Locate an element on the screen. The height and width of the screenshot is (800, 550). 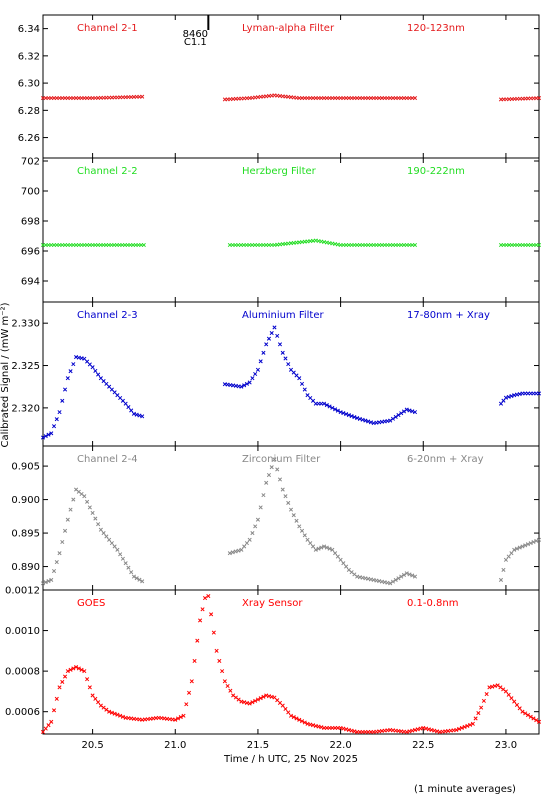
flare-marker: 8460 C1.1 is located at coordinates (196, 31).